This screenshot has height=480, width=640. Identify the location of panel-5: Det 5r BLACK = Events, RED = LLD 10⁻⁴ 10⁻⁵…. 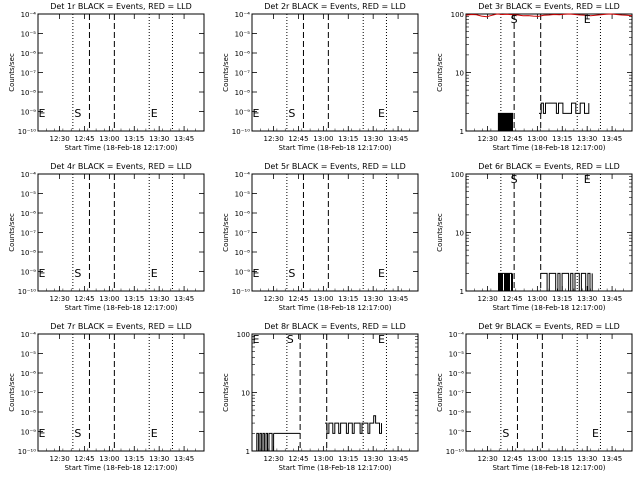
(320, 237).